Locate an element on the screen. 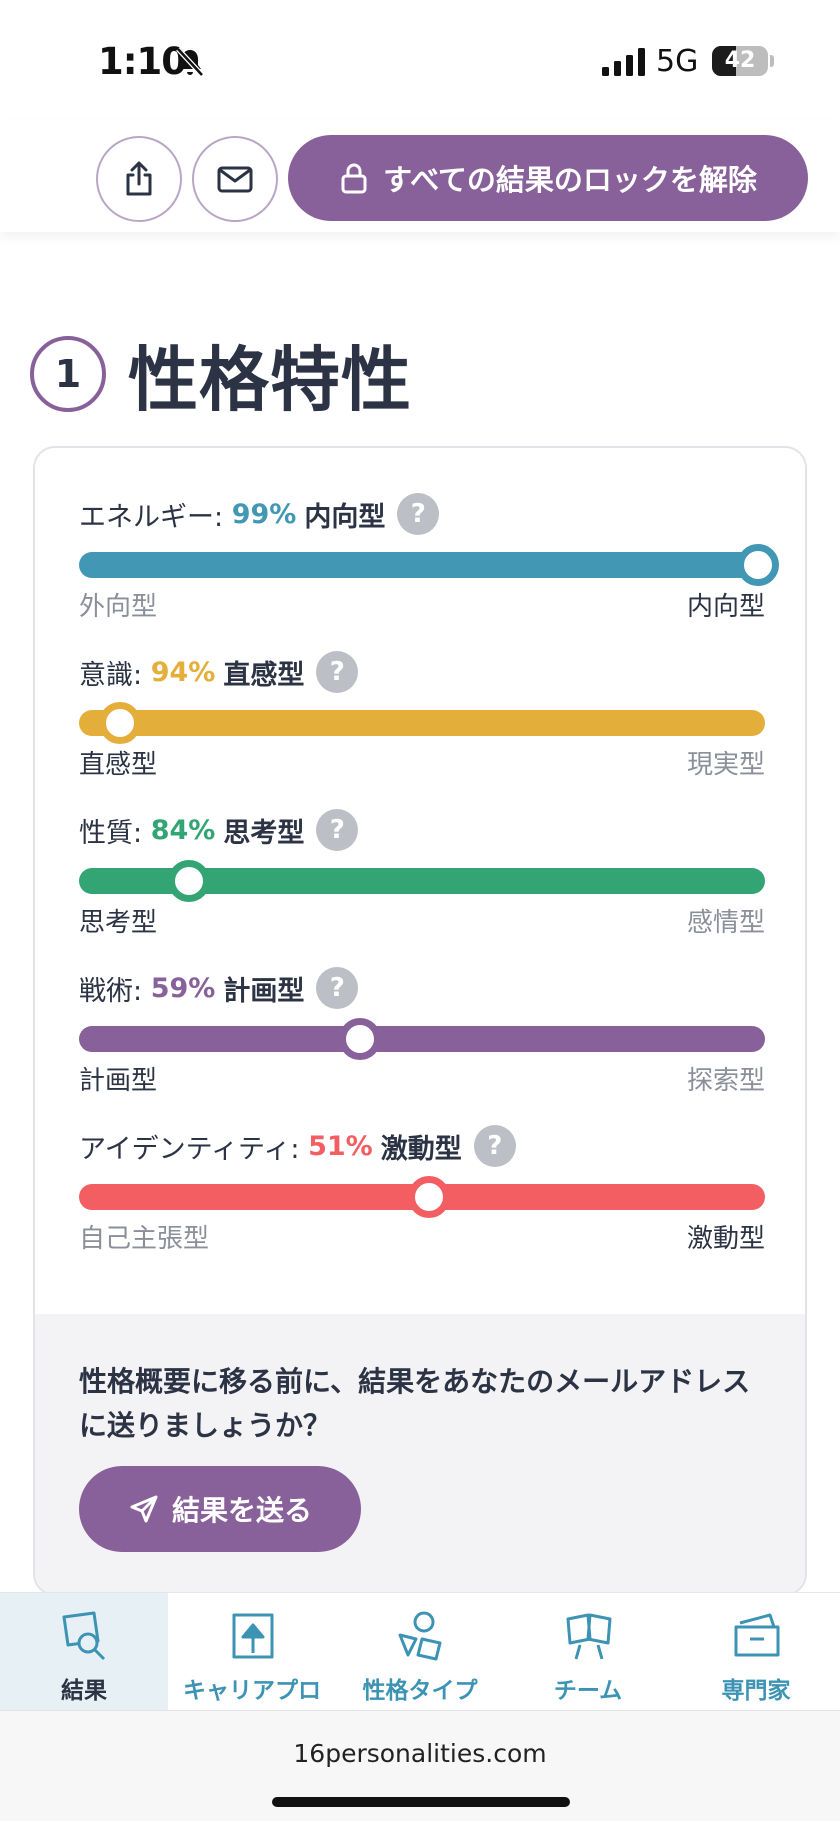 This screenshot has height=1821, width=840. battery-icon: 42 is located at coordinates (740, 61).